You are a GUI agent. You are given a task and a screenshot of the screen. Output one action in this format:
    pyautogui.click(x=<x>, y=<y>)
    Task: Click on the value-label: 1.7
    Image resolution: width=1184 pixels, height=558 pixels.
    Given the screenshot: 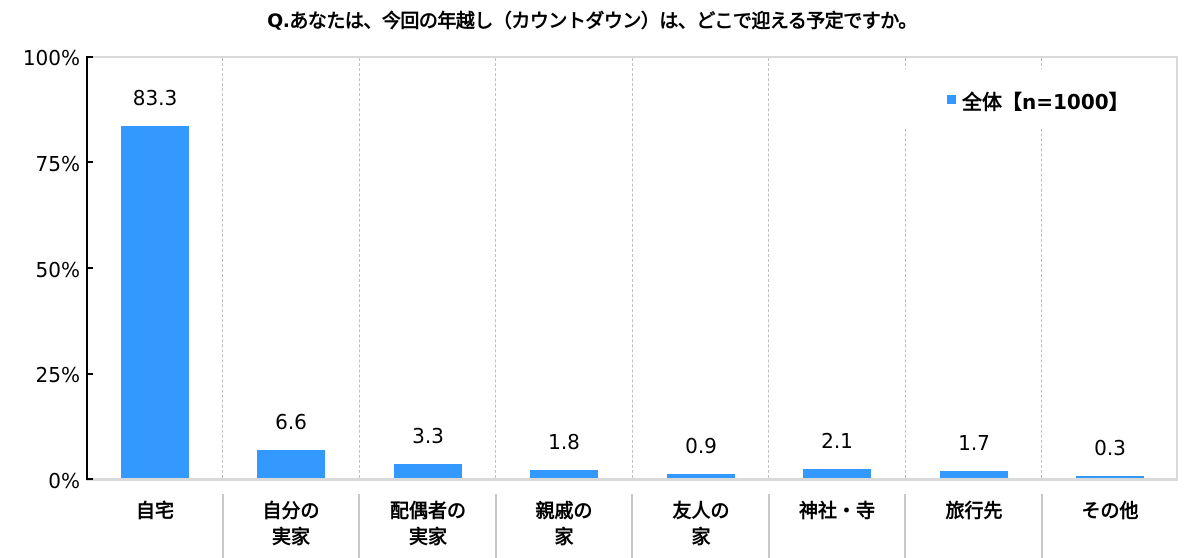 What is the action you would take?
    pyautogui.click(x=974, y=443)
    